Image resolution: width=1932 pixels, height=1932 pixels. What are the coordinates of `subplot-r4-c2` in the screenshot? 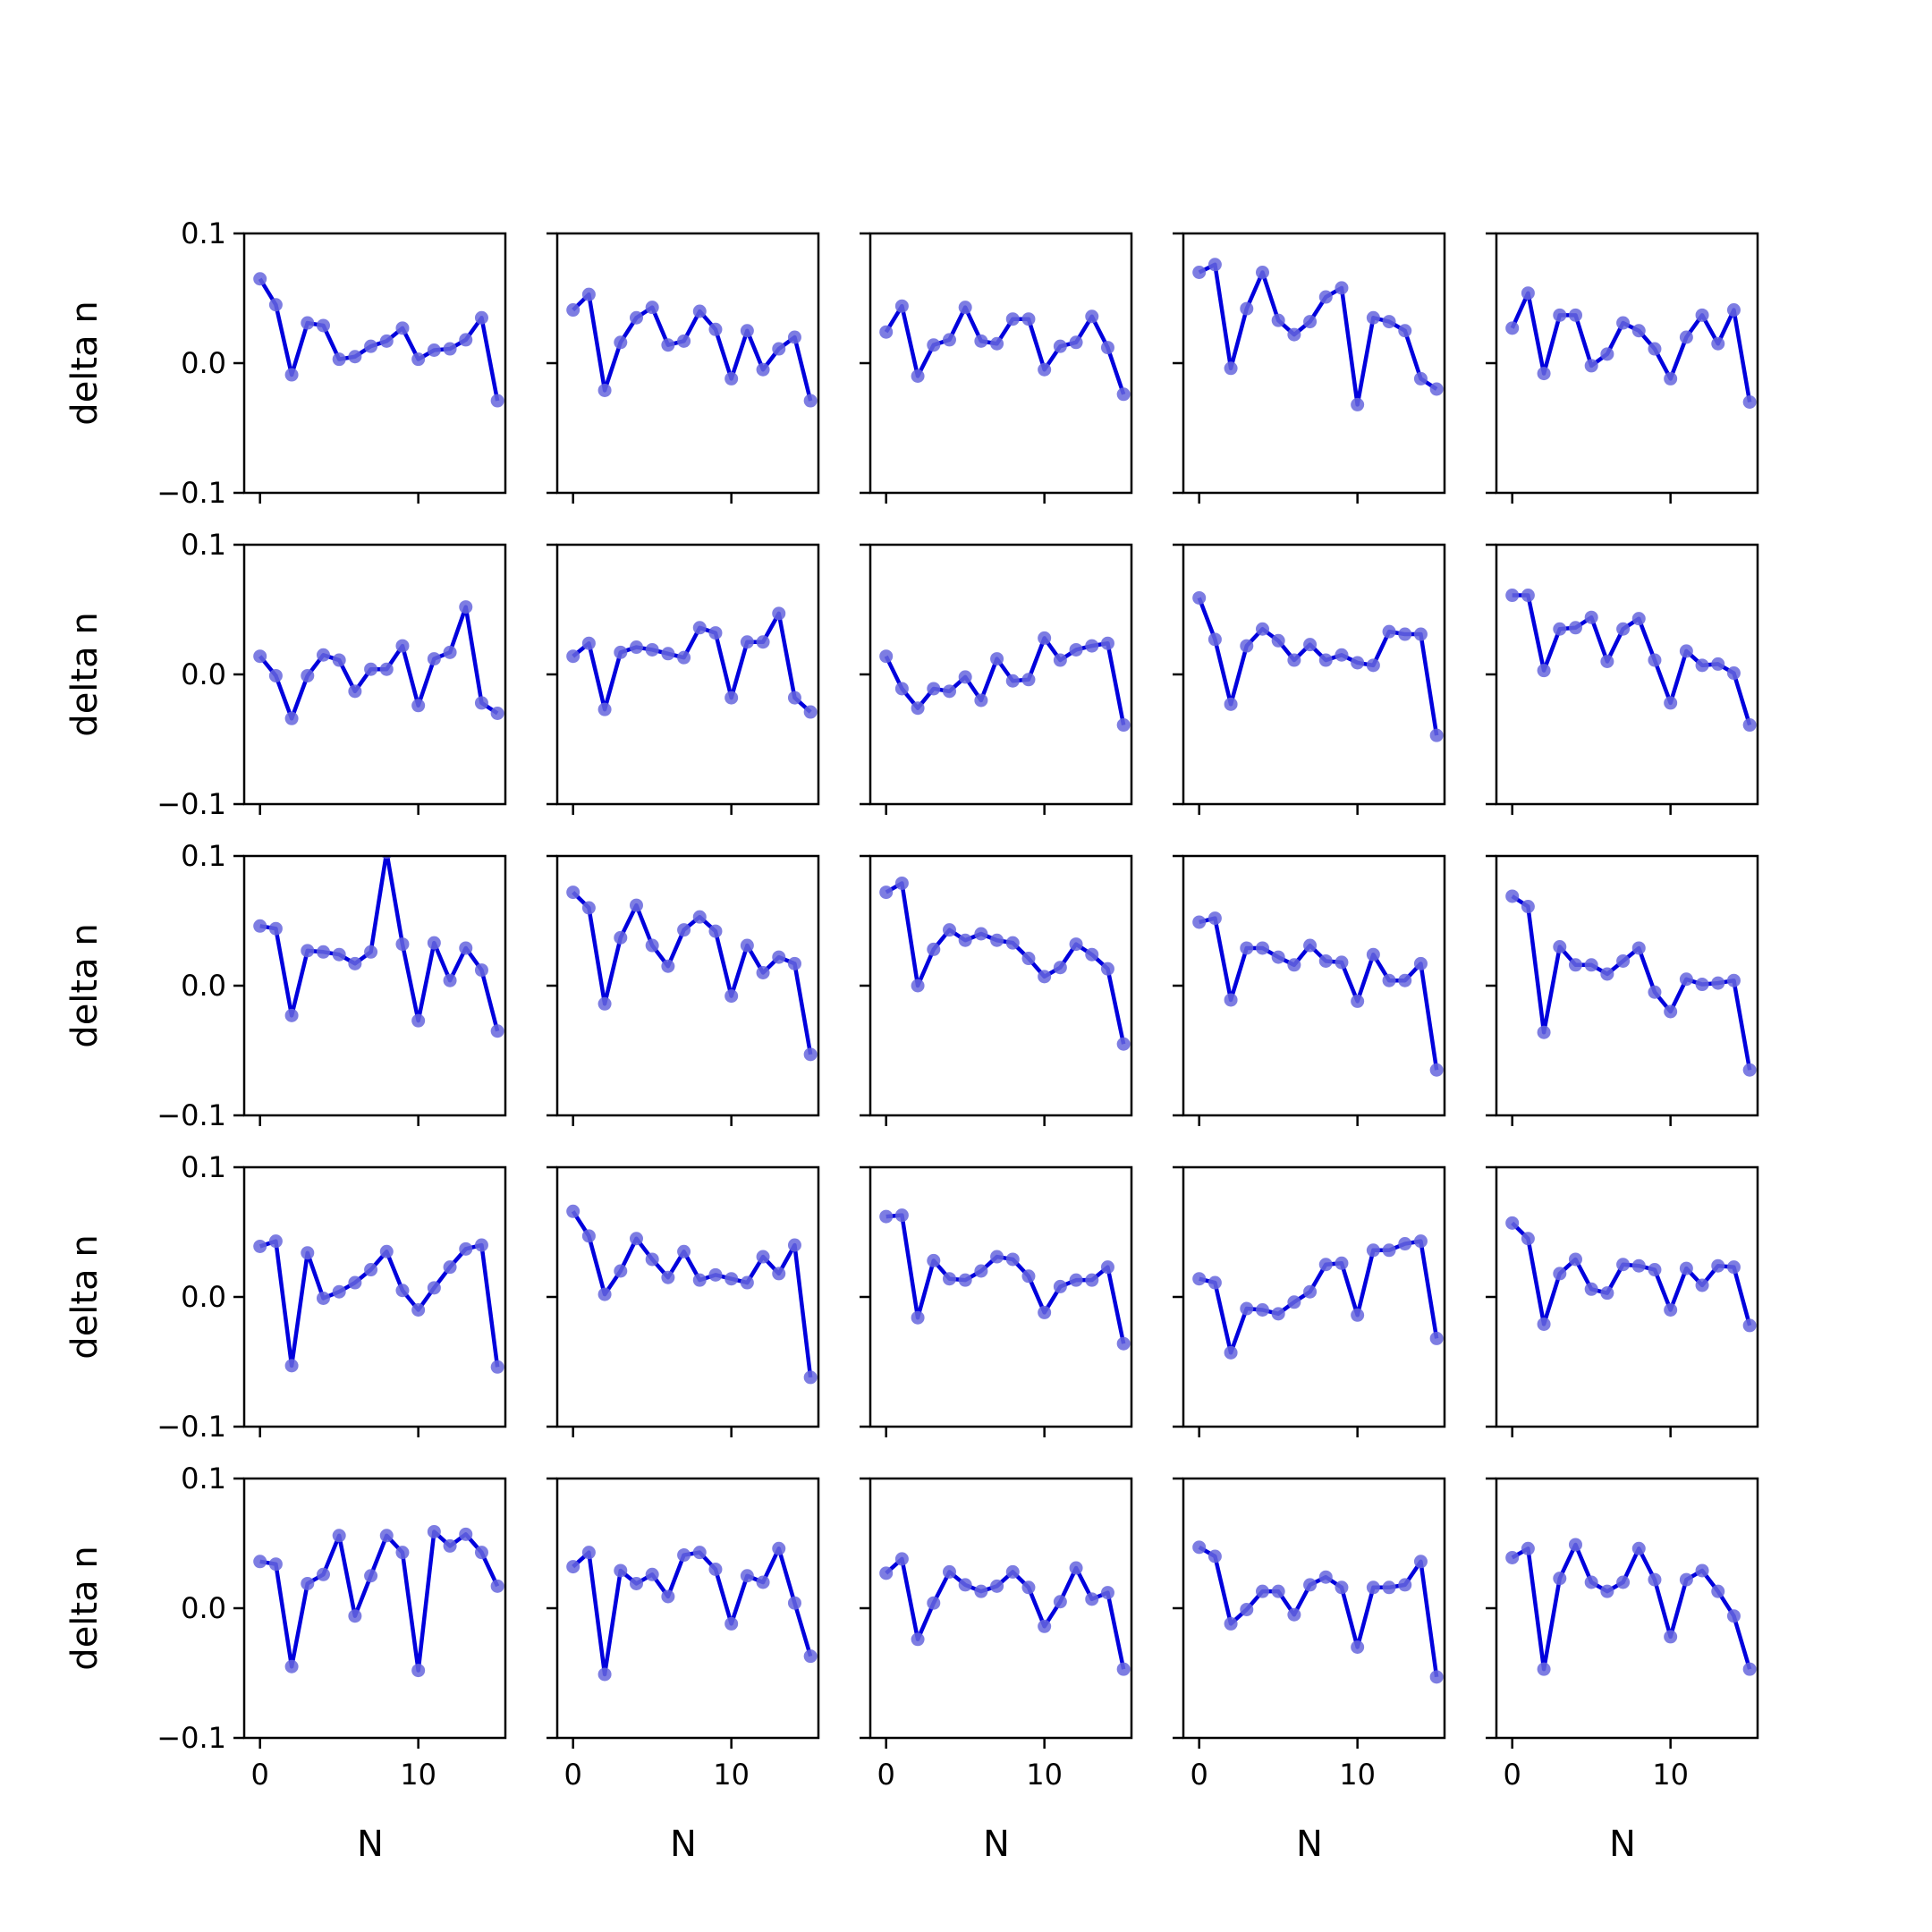 It's located at (683, 1301).